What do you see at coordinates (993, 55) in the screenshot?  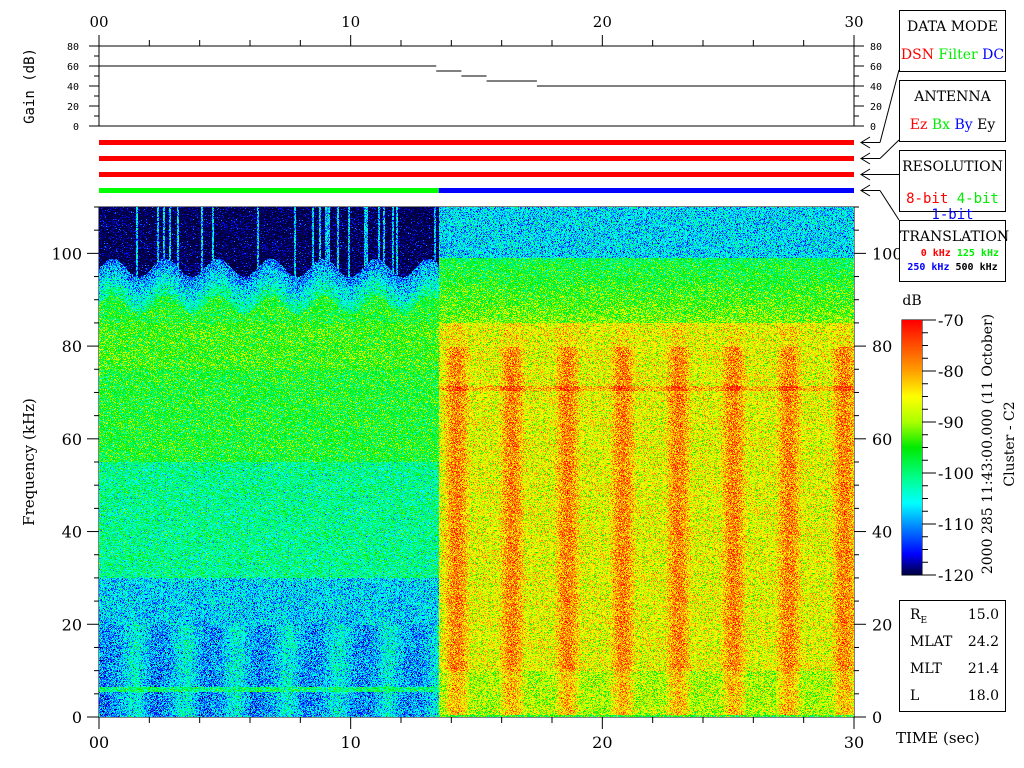 I see `legend-item: DC` at bounding box center [993, 55].